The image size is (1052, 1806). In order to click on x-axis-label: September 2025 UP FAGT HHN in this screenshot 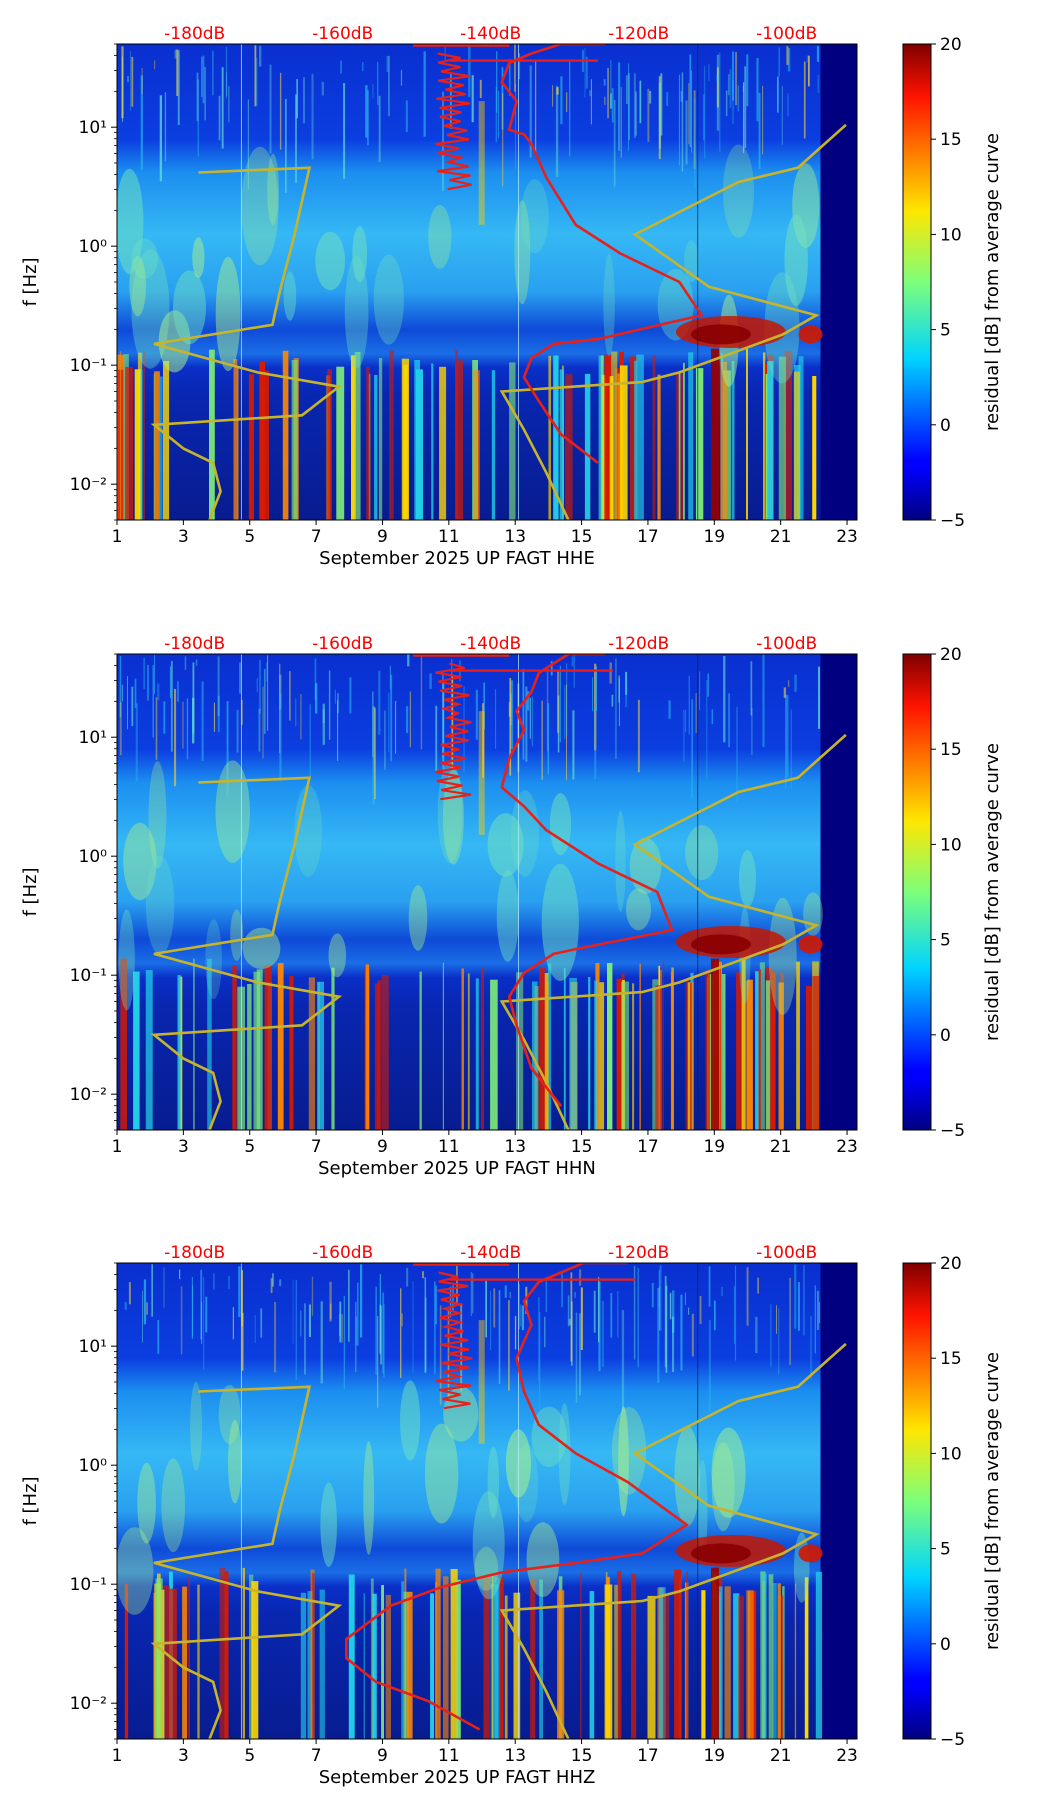, I will do `click(457, 1168)`.